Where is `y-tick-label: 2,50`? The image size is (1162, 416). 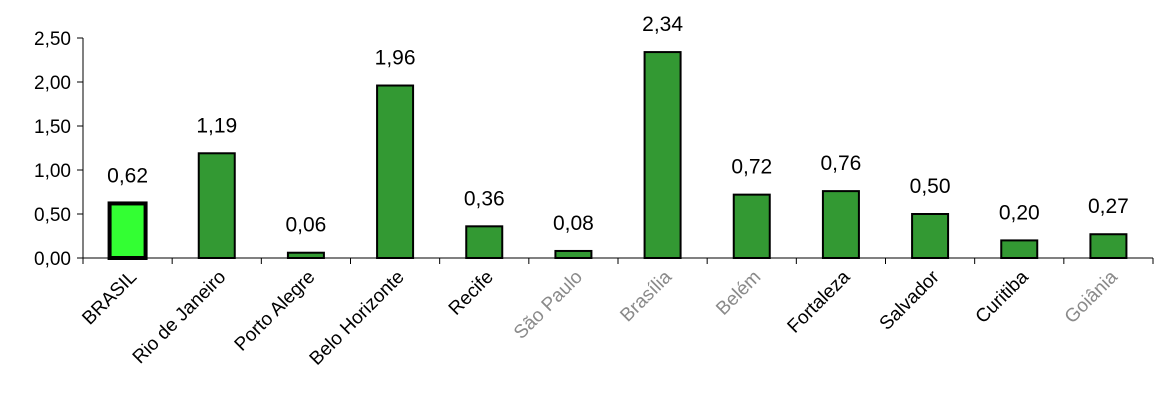 y-tick-label: 2,50 is located at coordinates (52, 39).